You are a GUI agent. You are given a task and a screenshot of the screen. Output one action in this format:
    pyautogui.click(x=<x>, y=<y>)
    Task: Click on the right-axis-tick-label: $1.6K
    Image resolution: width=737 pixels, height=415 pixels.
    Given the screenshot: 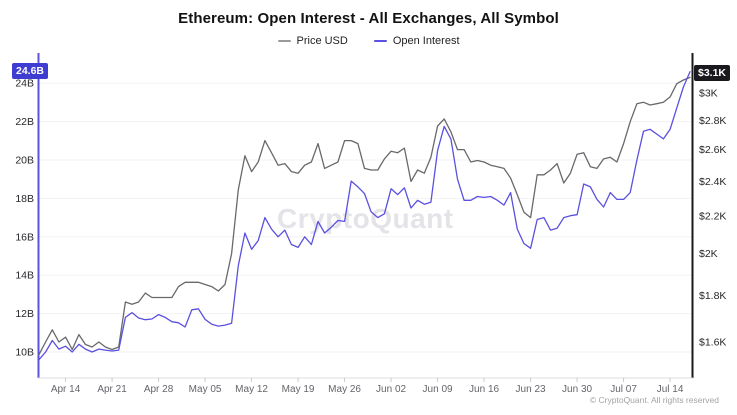 What is the action you would take?
    pyautogui.click(x=712, y=343)
    